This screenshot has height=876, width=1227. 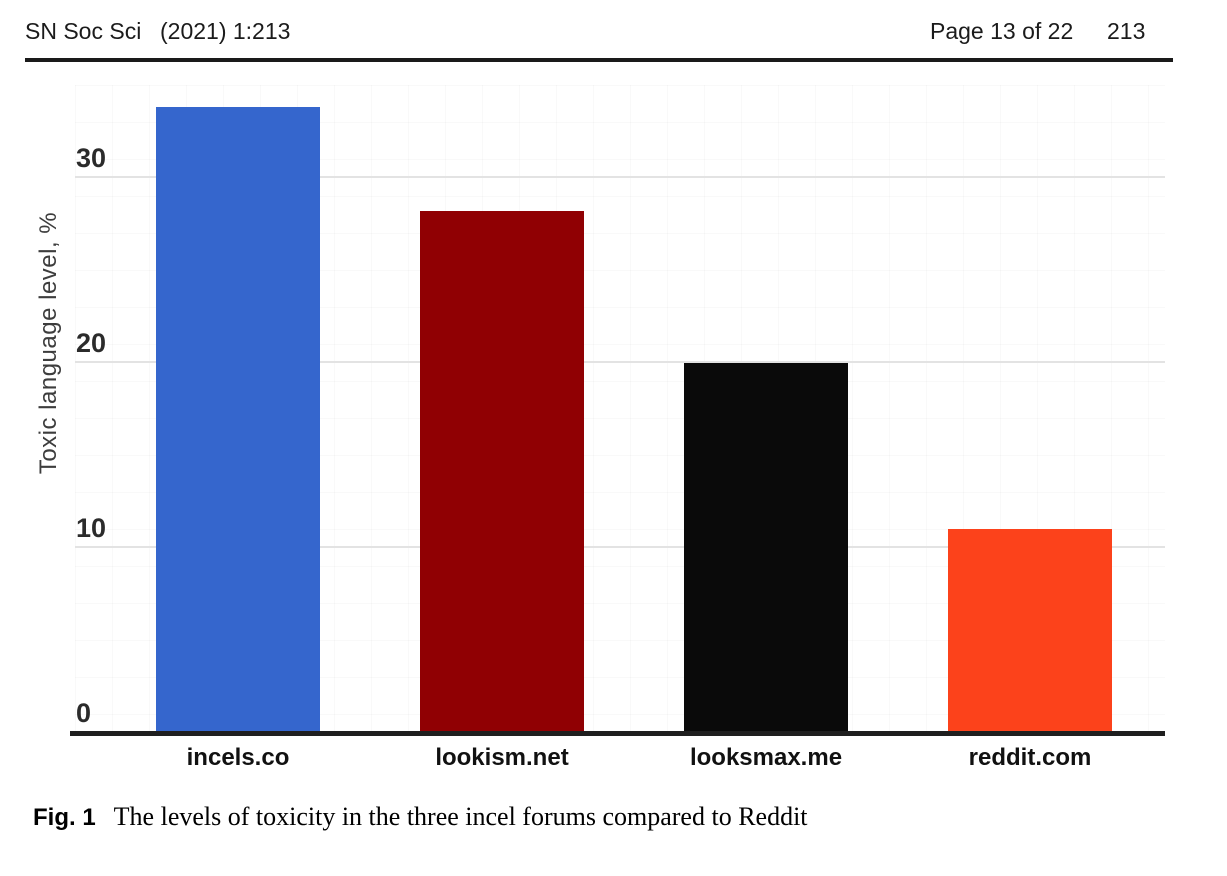 I want to click on bar-incels.co, so click(x=238, y=420).